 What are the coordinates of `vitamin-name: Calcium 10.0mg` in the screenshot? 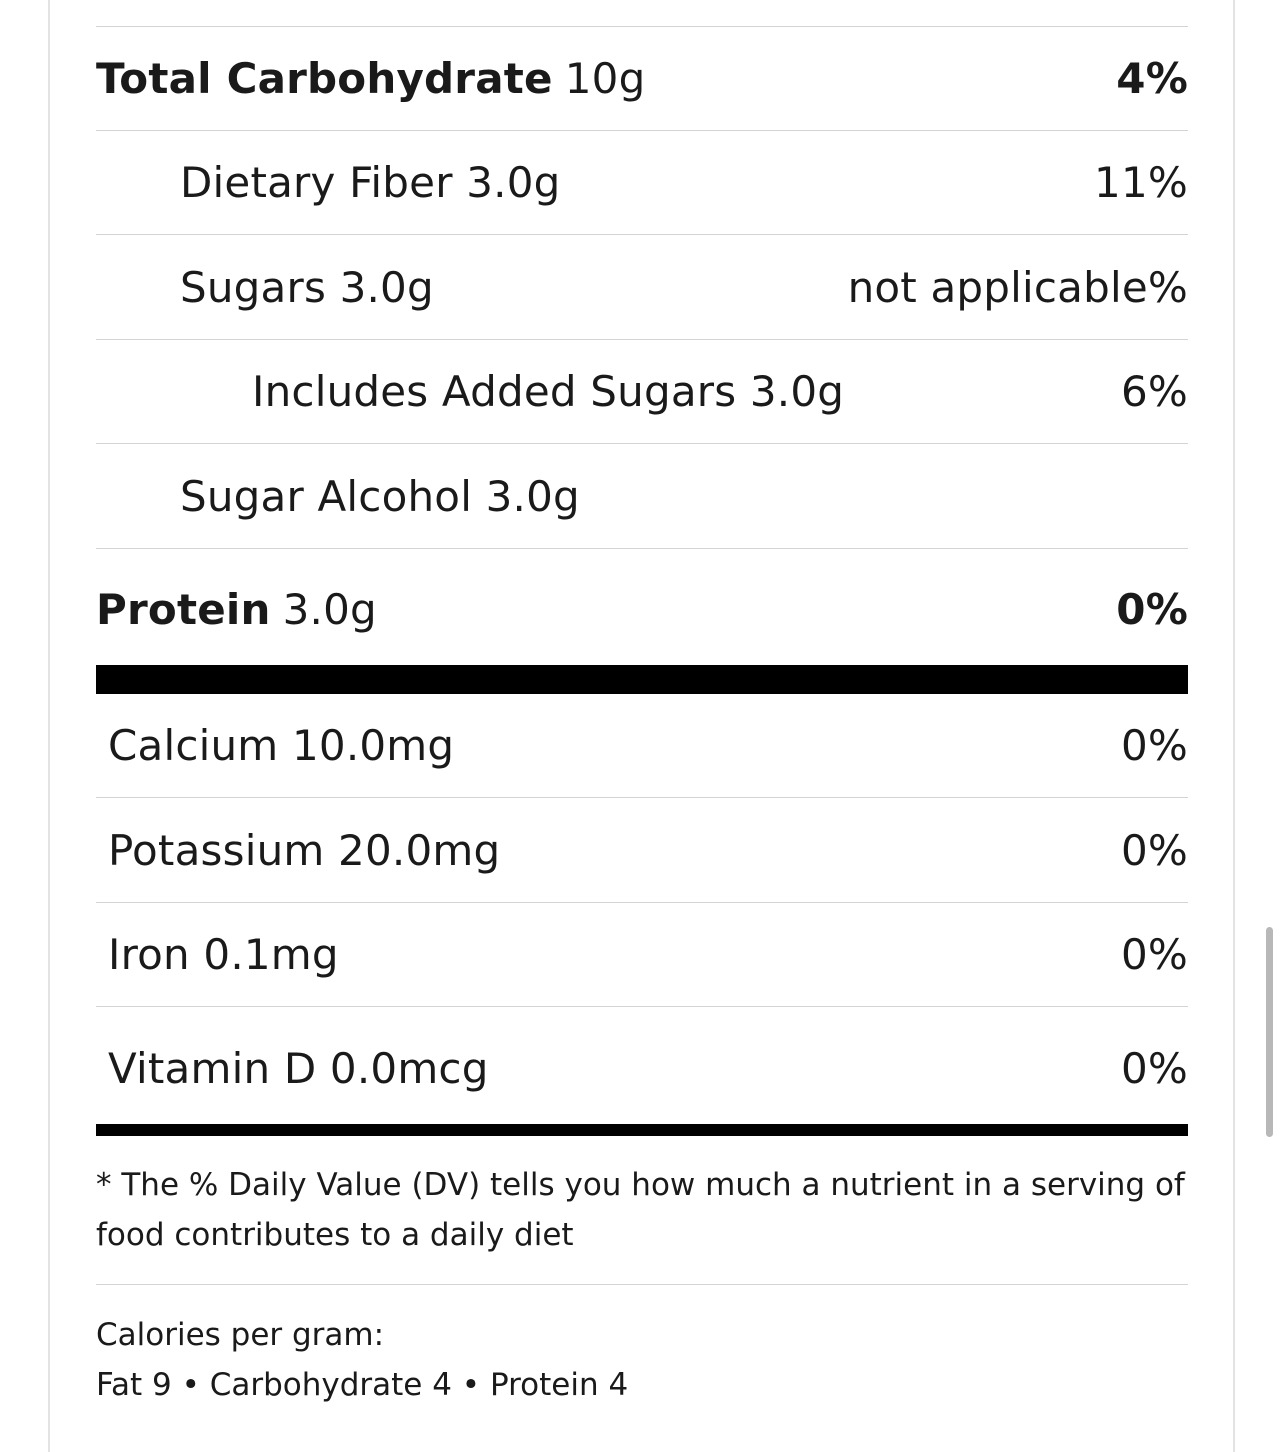 It's located at (281, 745).